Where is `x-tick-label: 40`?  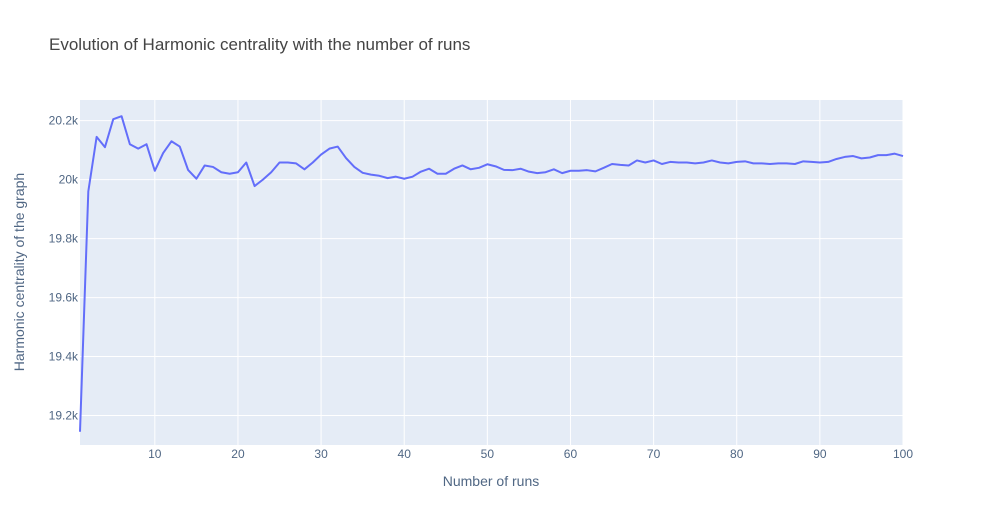
x-tick-label: 40 is located at coordinates (405, 454).